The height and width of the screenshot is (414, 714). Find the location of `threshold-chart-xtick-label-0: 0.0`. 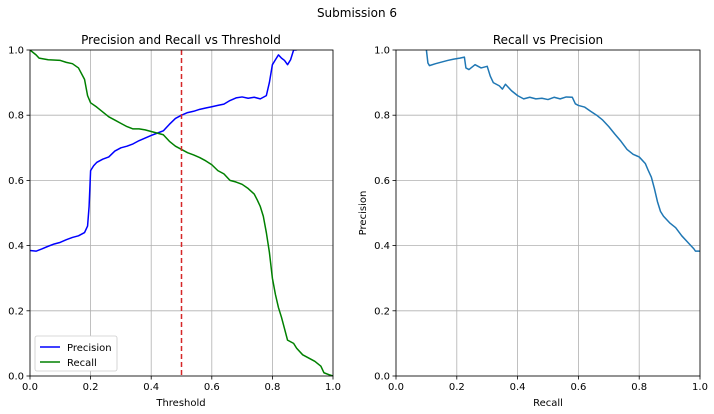

threshold-chart-xtick-label-0: 0.0 is located at coordinates (30, 387).